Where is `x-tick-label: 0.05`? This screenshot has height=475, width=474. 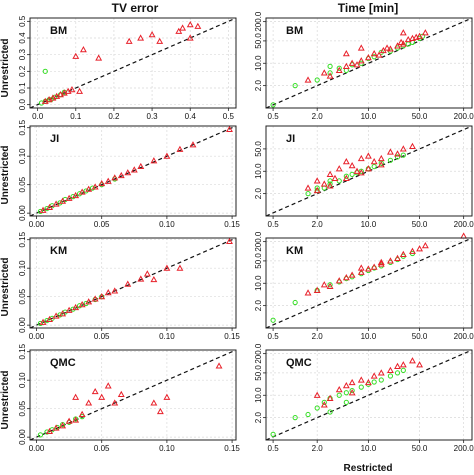 x-tick-label: 0.05 is located at coordinates (102, 224).